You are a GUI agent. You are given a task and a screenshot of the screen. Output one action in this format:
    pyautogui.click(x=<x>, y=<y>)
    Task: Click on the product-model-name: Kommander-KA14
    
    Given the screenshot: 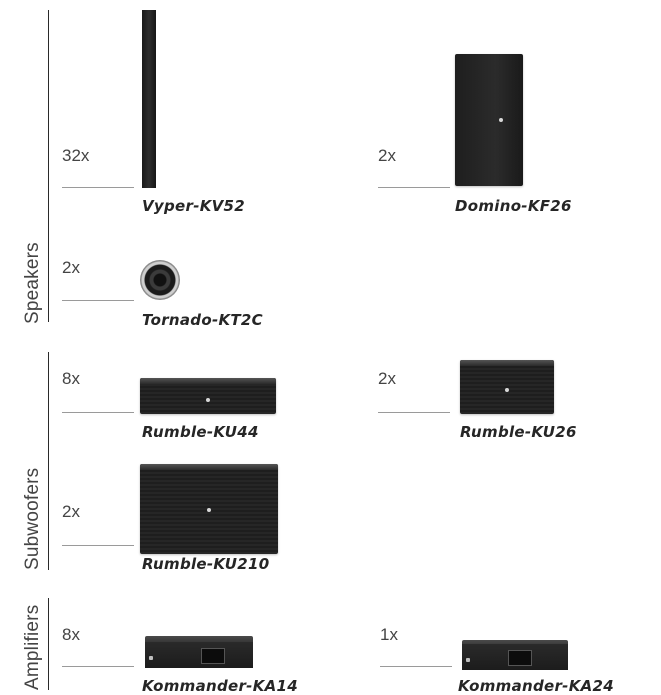 What is the action you would take?
    pyautogui.click(x=220, y=686)
    